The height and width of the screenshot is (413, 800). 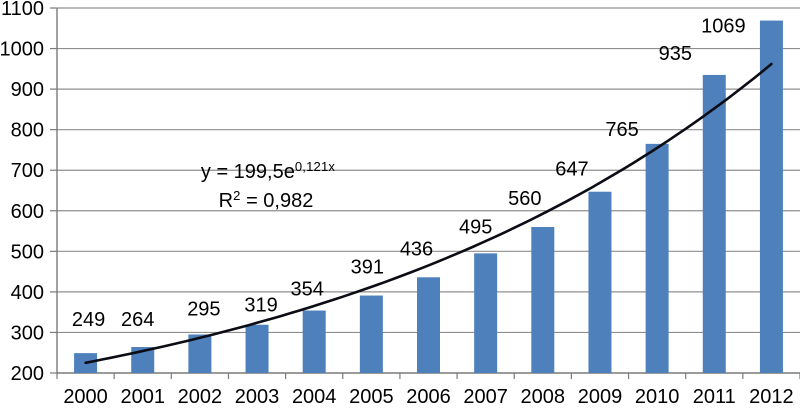 What do you see at coordinates (371, 397) in the screenshot?
I see `x-tick-label: 2005` at bounding box center [371, 397].